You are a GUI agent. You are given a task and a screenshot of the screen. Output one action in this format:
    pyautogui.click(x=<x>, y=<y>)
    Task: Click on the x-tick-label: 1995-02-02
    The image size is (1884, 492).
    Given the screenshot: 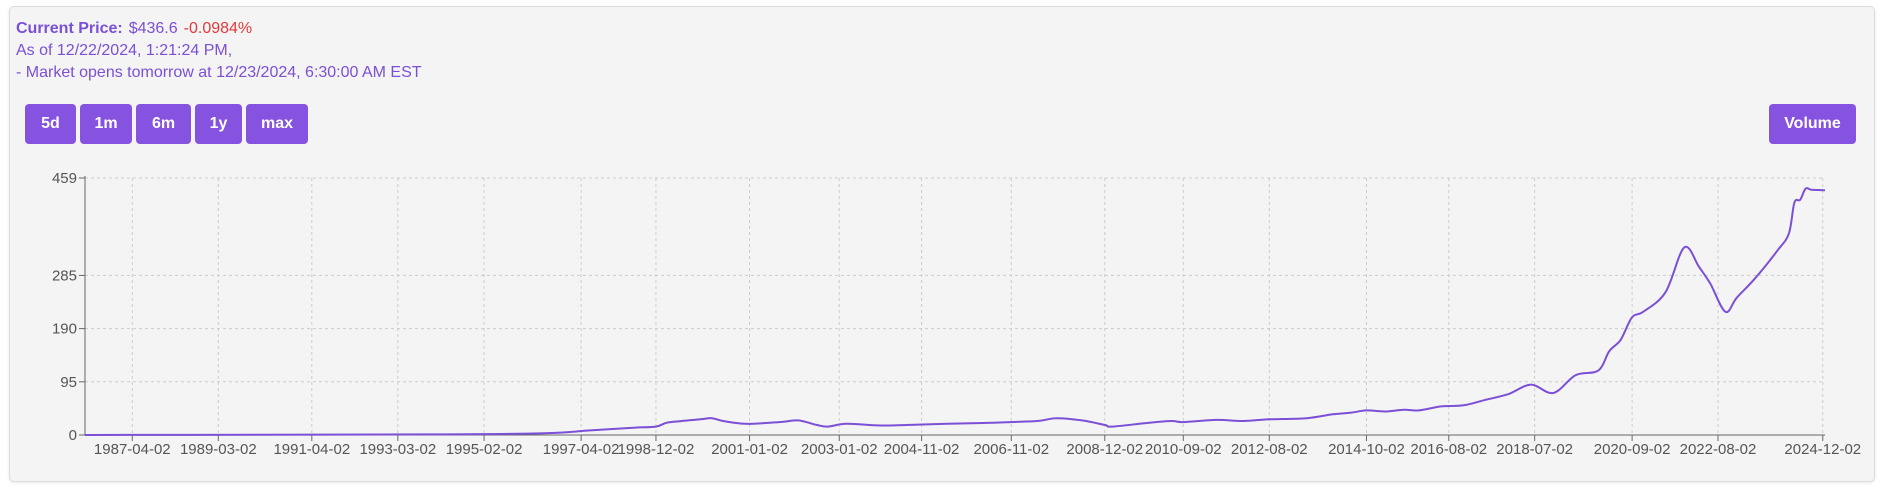 What is the action you would take?
    pyautogui.click(x=484, y=449)
    